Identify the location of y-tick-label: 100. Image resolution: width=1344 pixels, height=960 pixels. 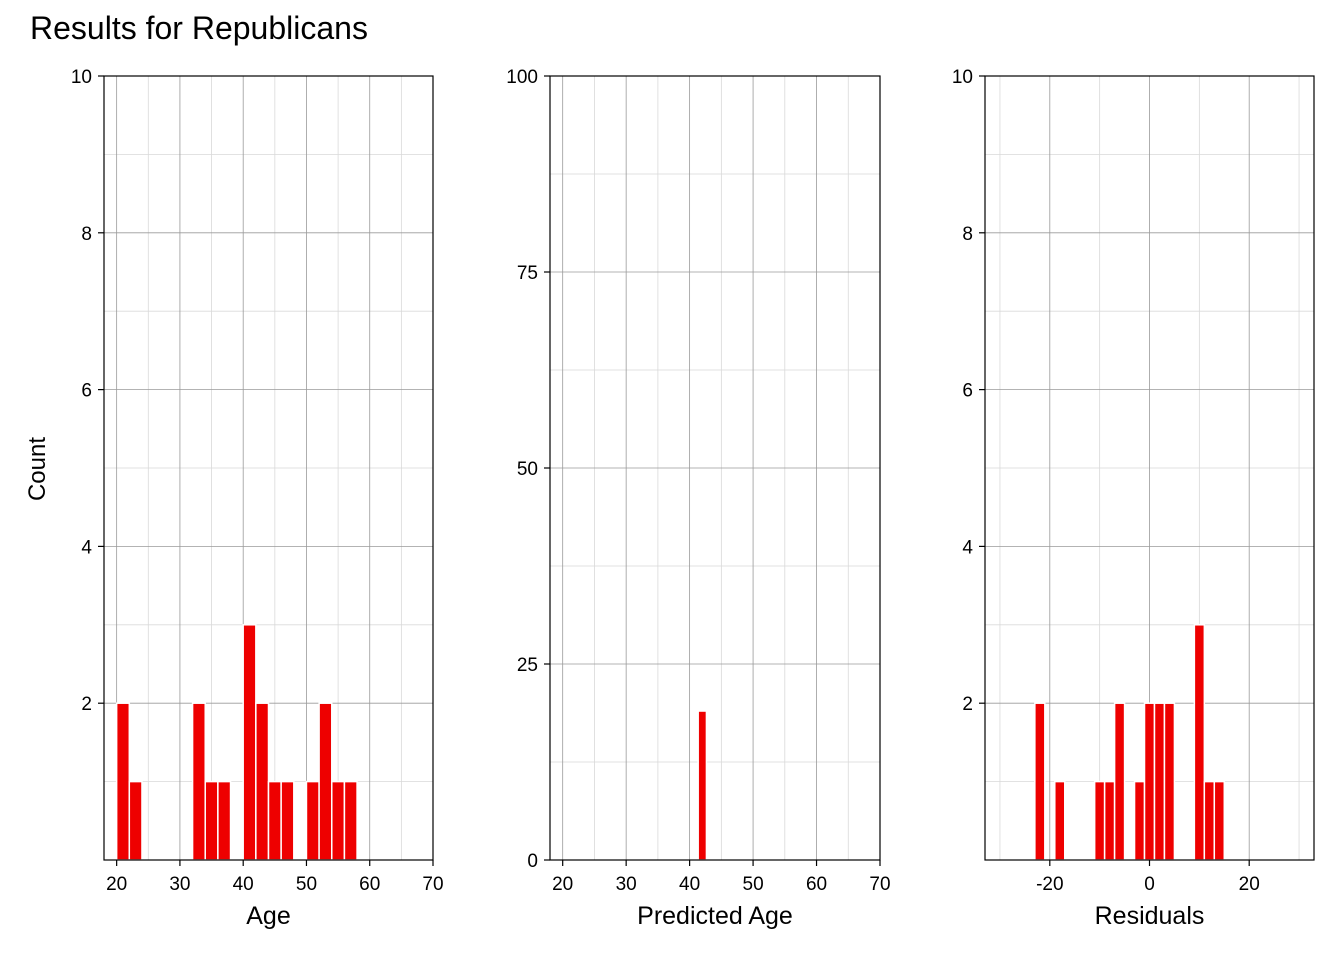
(522, 77).